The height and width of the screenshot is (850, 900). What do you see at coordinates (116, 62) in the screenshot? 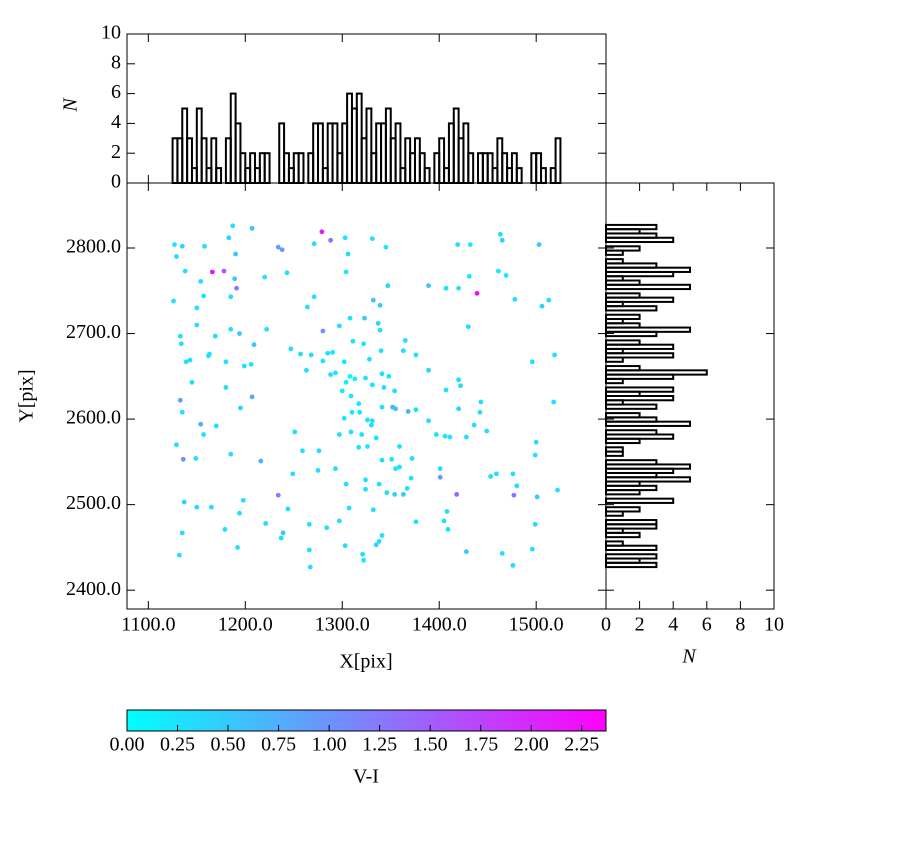
I see `y-tick-label: 8` at bounding box center [116, 62].